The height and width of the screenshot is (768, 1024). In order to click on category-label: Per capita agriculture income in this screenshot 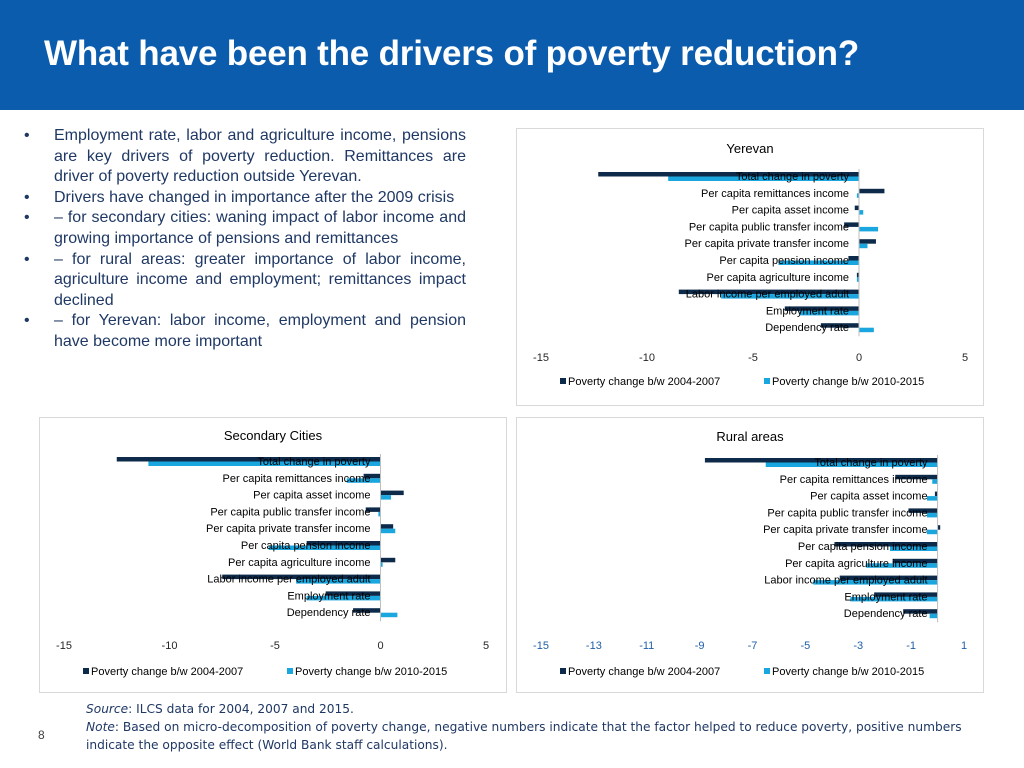, I will do `click(856, 564)`.